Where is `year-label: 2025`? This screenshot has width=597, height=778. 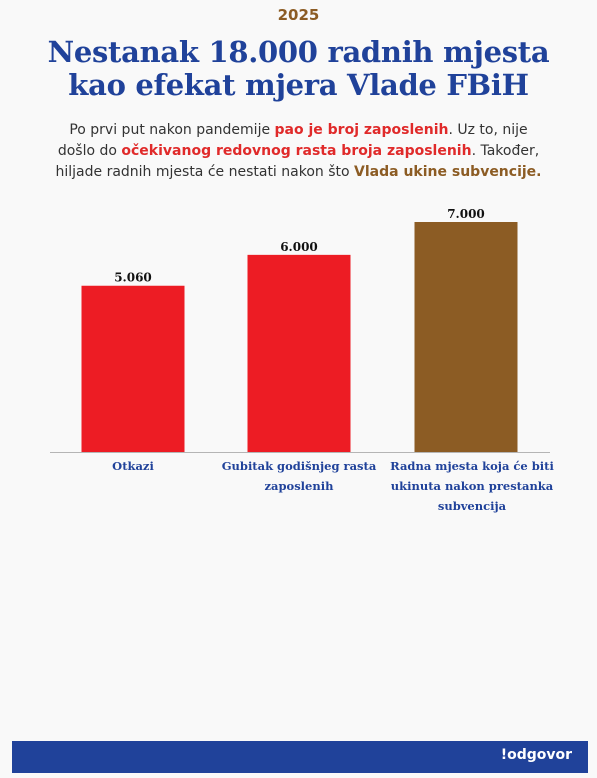
year-label: 2025 is located at coordinates (298, 15).